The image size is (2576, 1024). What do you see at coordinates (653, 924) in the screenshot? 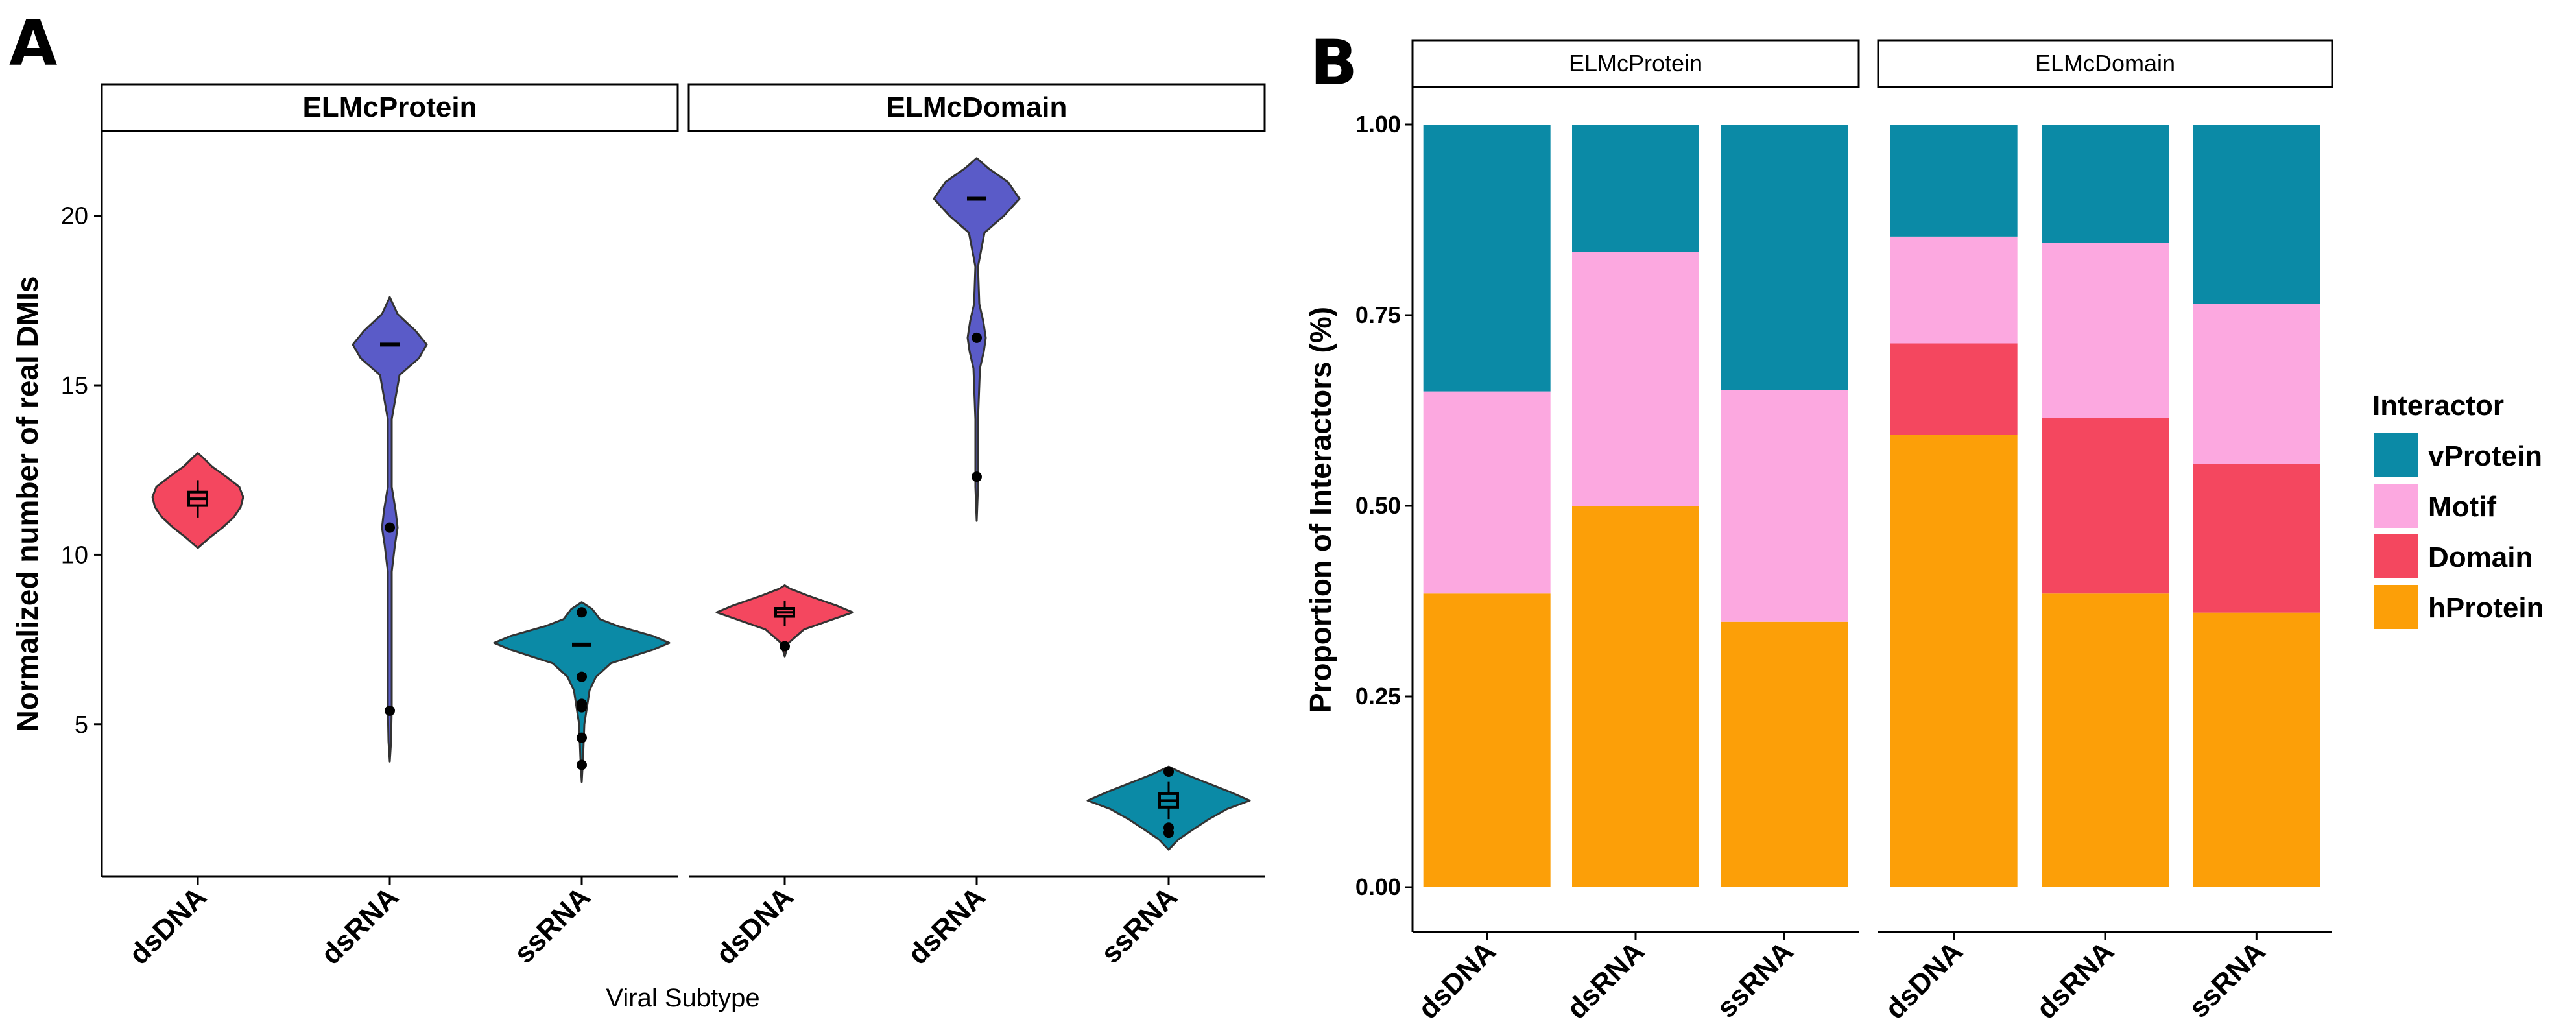
I see `a-x-ticks: dsDNA dsRNA ssRNA dsDNA dsRNA ssRNA` at bounding box center [653, 924].